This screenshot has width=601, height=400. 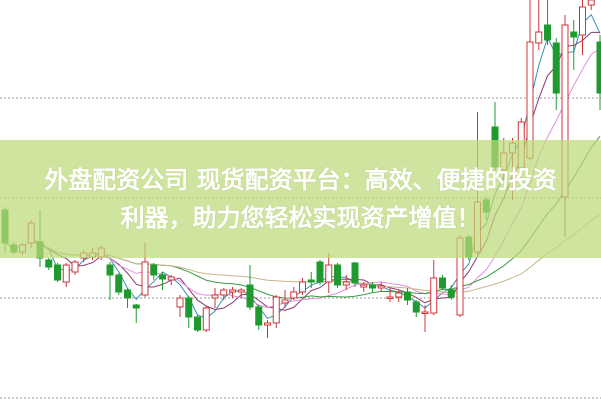 I want to click on banner-line-1: 外盘配资公司 现货配资平台：高效、便捷的投资, so click(x=300, y=180).